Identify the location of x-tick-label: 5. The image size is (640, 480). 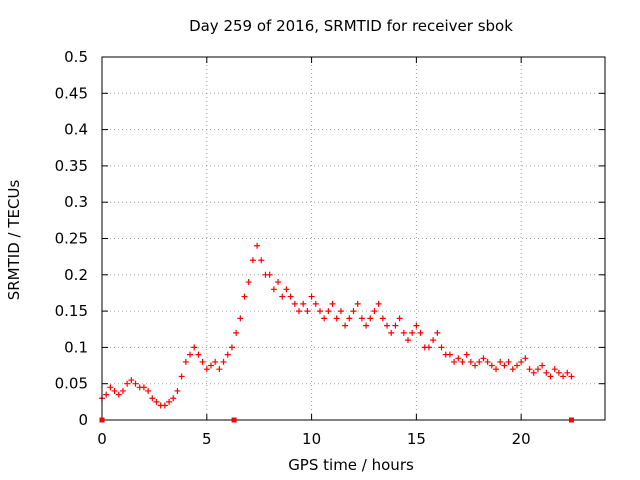
(207, 439).